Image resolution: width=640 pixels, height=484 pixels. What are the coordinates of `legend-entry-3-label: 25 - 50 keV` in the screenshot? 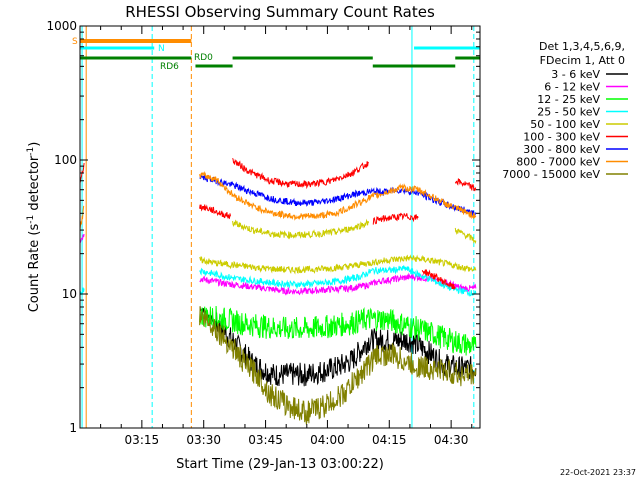 It's located at (568, 112).